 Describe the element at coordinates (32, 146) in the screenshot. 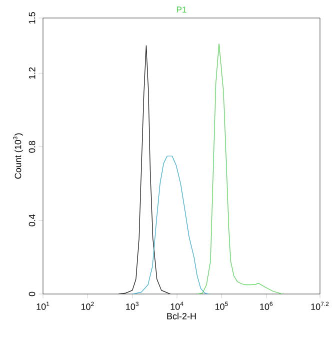

I see `y-tick-label: 0.8` at that location.